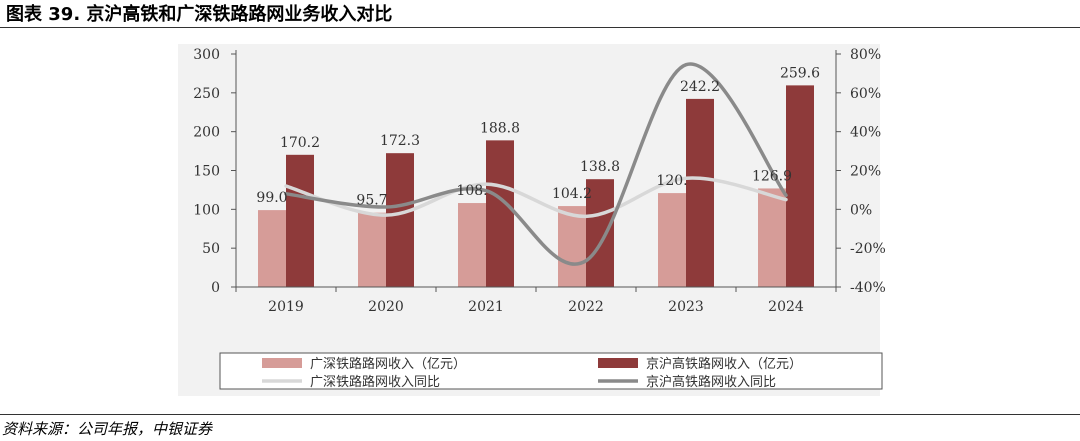 The image size is (1080, 441). I want to click on legend-box, so click(551, 371).